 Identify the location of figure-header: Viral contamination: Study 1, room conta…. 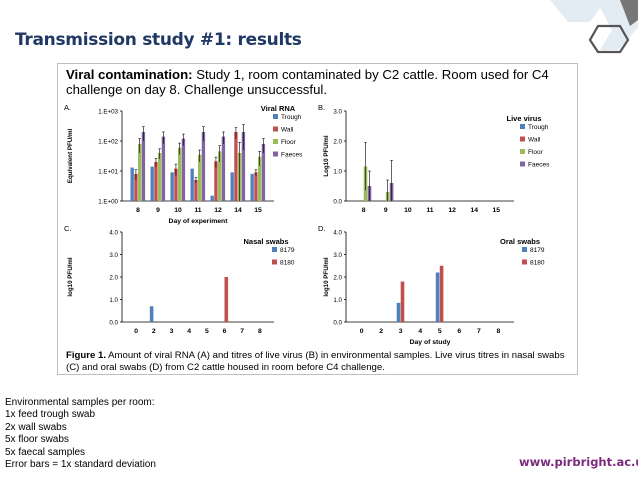
(318, 82).